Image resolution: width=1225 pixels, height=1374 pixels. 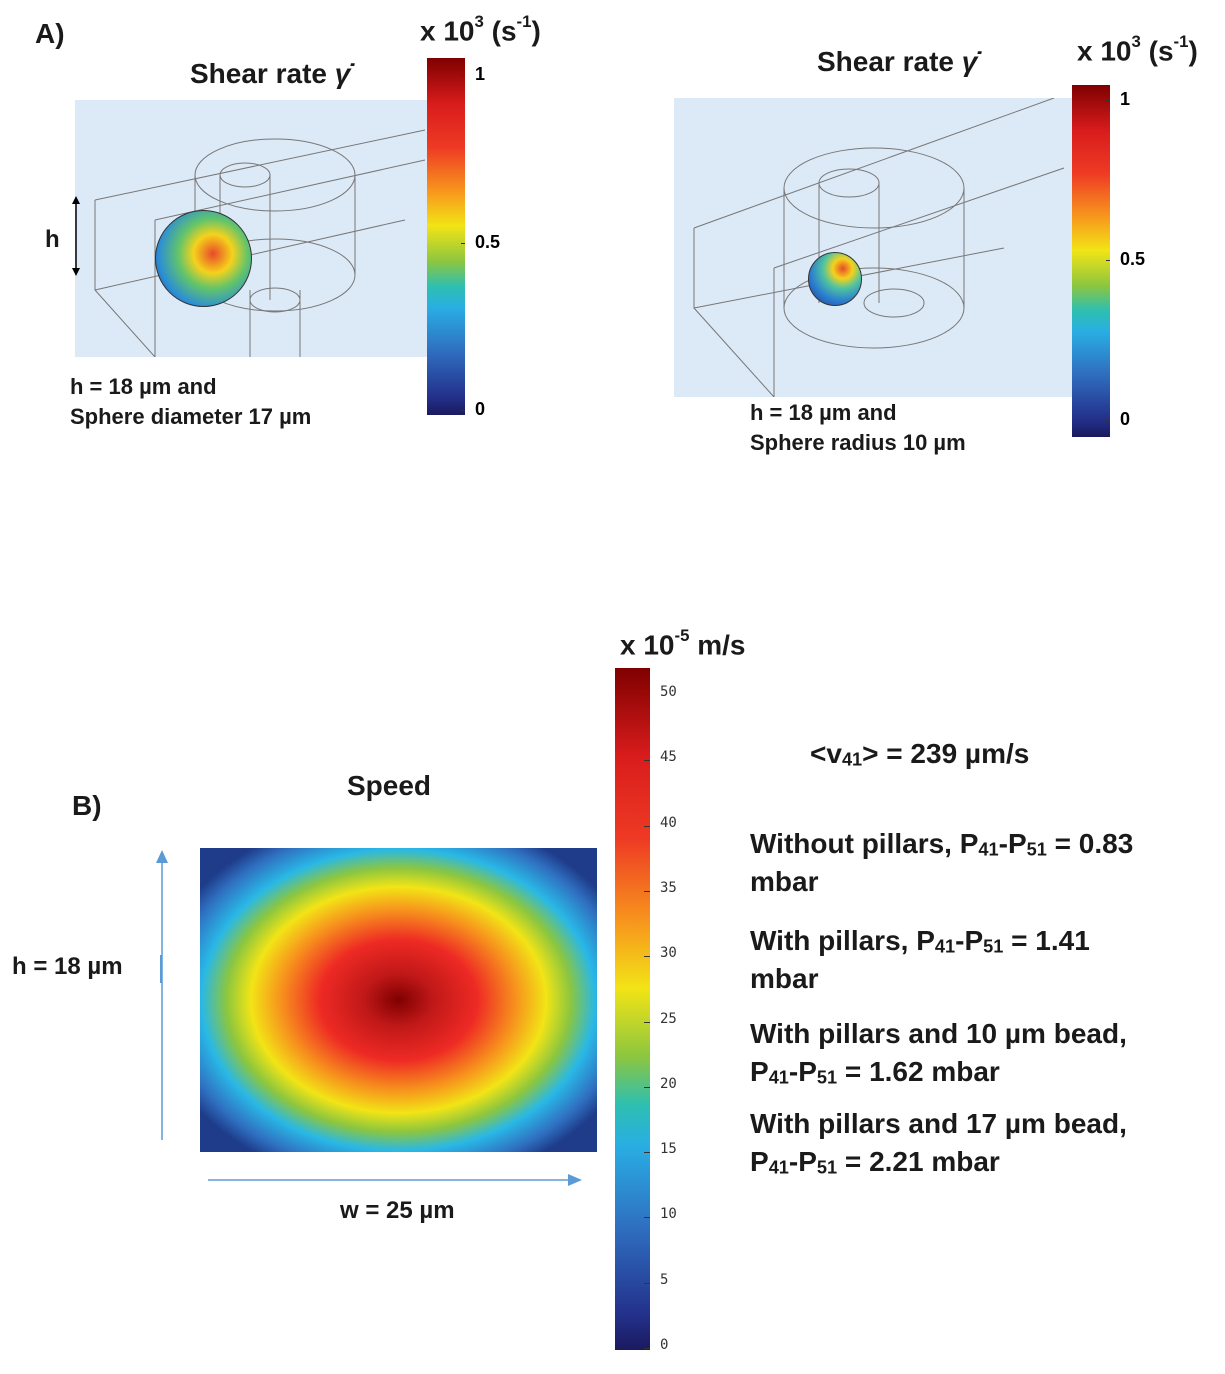 I want to click on h-label: h = 18 µm, so click(x=67, y=966).